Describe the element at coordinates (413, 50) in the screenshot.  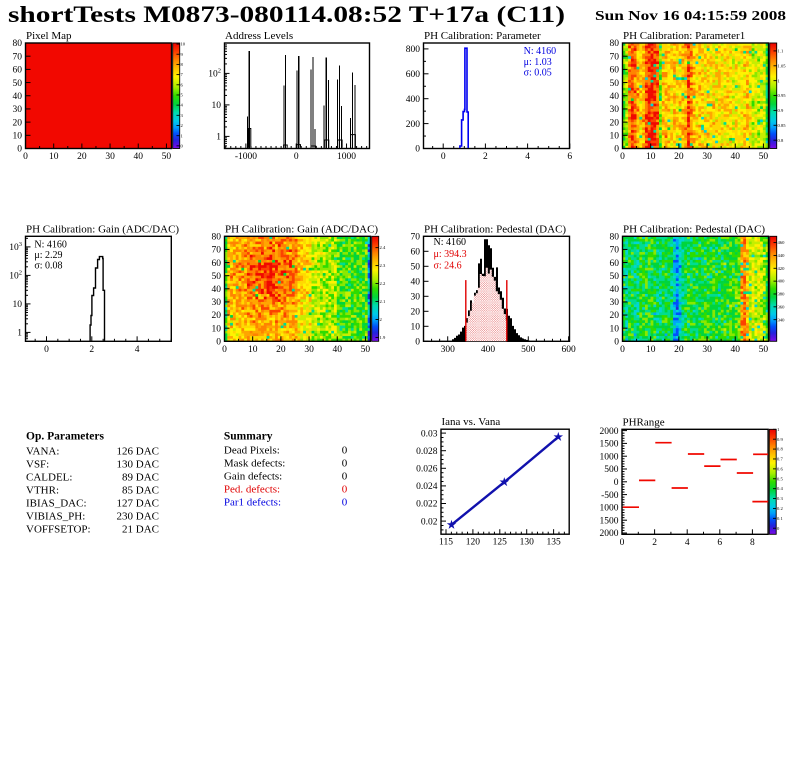
I see `svg-text: 800` at that location.